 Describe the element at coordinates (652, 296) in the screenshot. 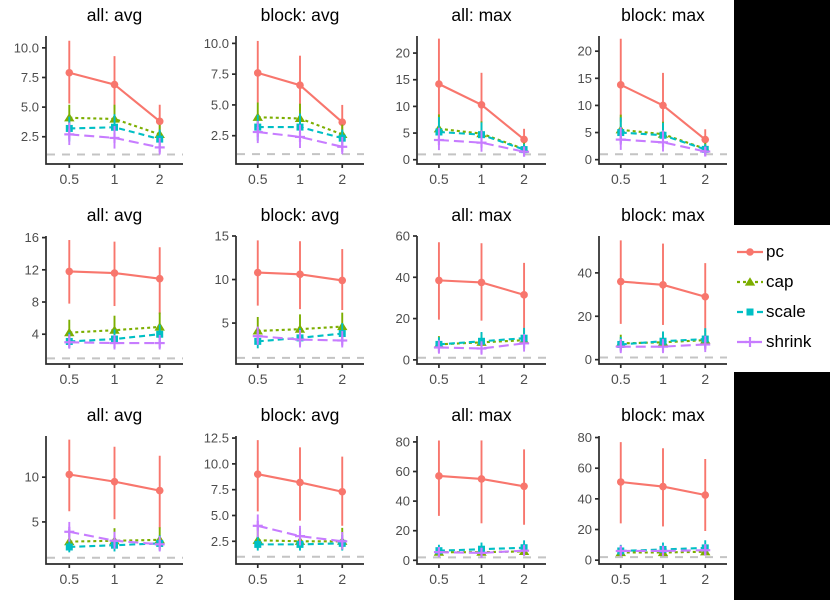

I see `chart-block-max: block: max 0 20 40 0.5 1 2` at that location.